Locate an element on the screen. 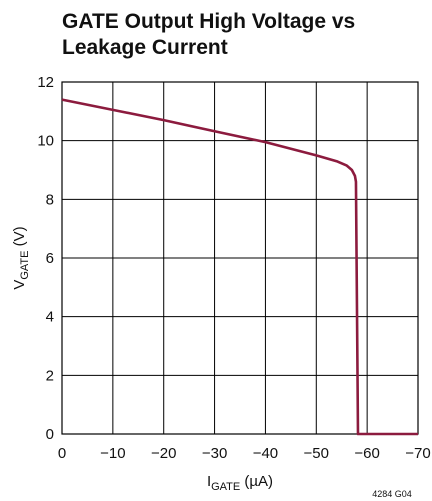  chart-title: GATE Output High Voltage vs is located at coordinates (208, 21).